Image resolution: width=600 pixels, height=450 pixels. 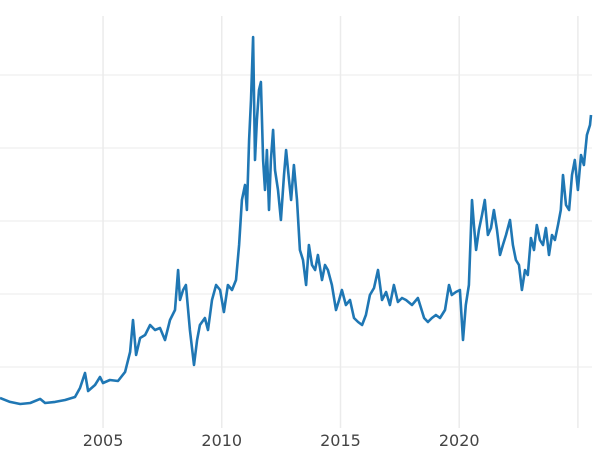 What do you see at coordinates (221, 440) in the screenshot?
I see `x-tick-label: 2010` at bounding box center [221, 440].